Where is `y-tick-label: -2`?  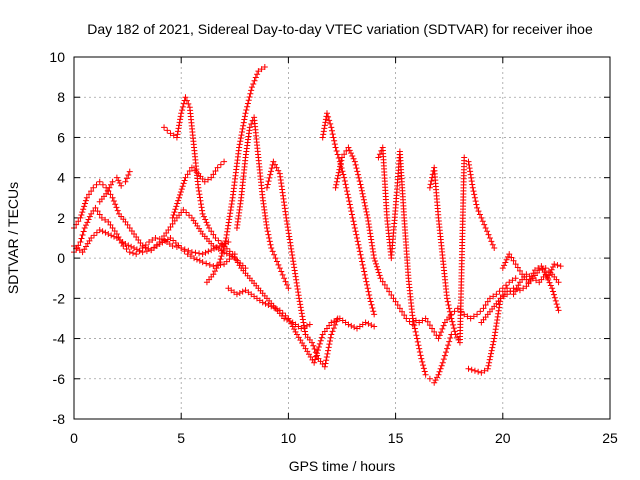 y-tick-label: -2 is located at coordinates (59, 298).